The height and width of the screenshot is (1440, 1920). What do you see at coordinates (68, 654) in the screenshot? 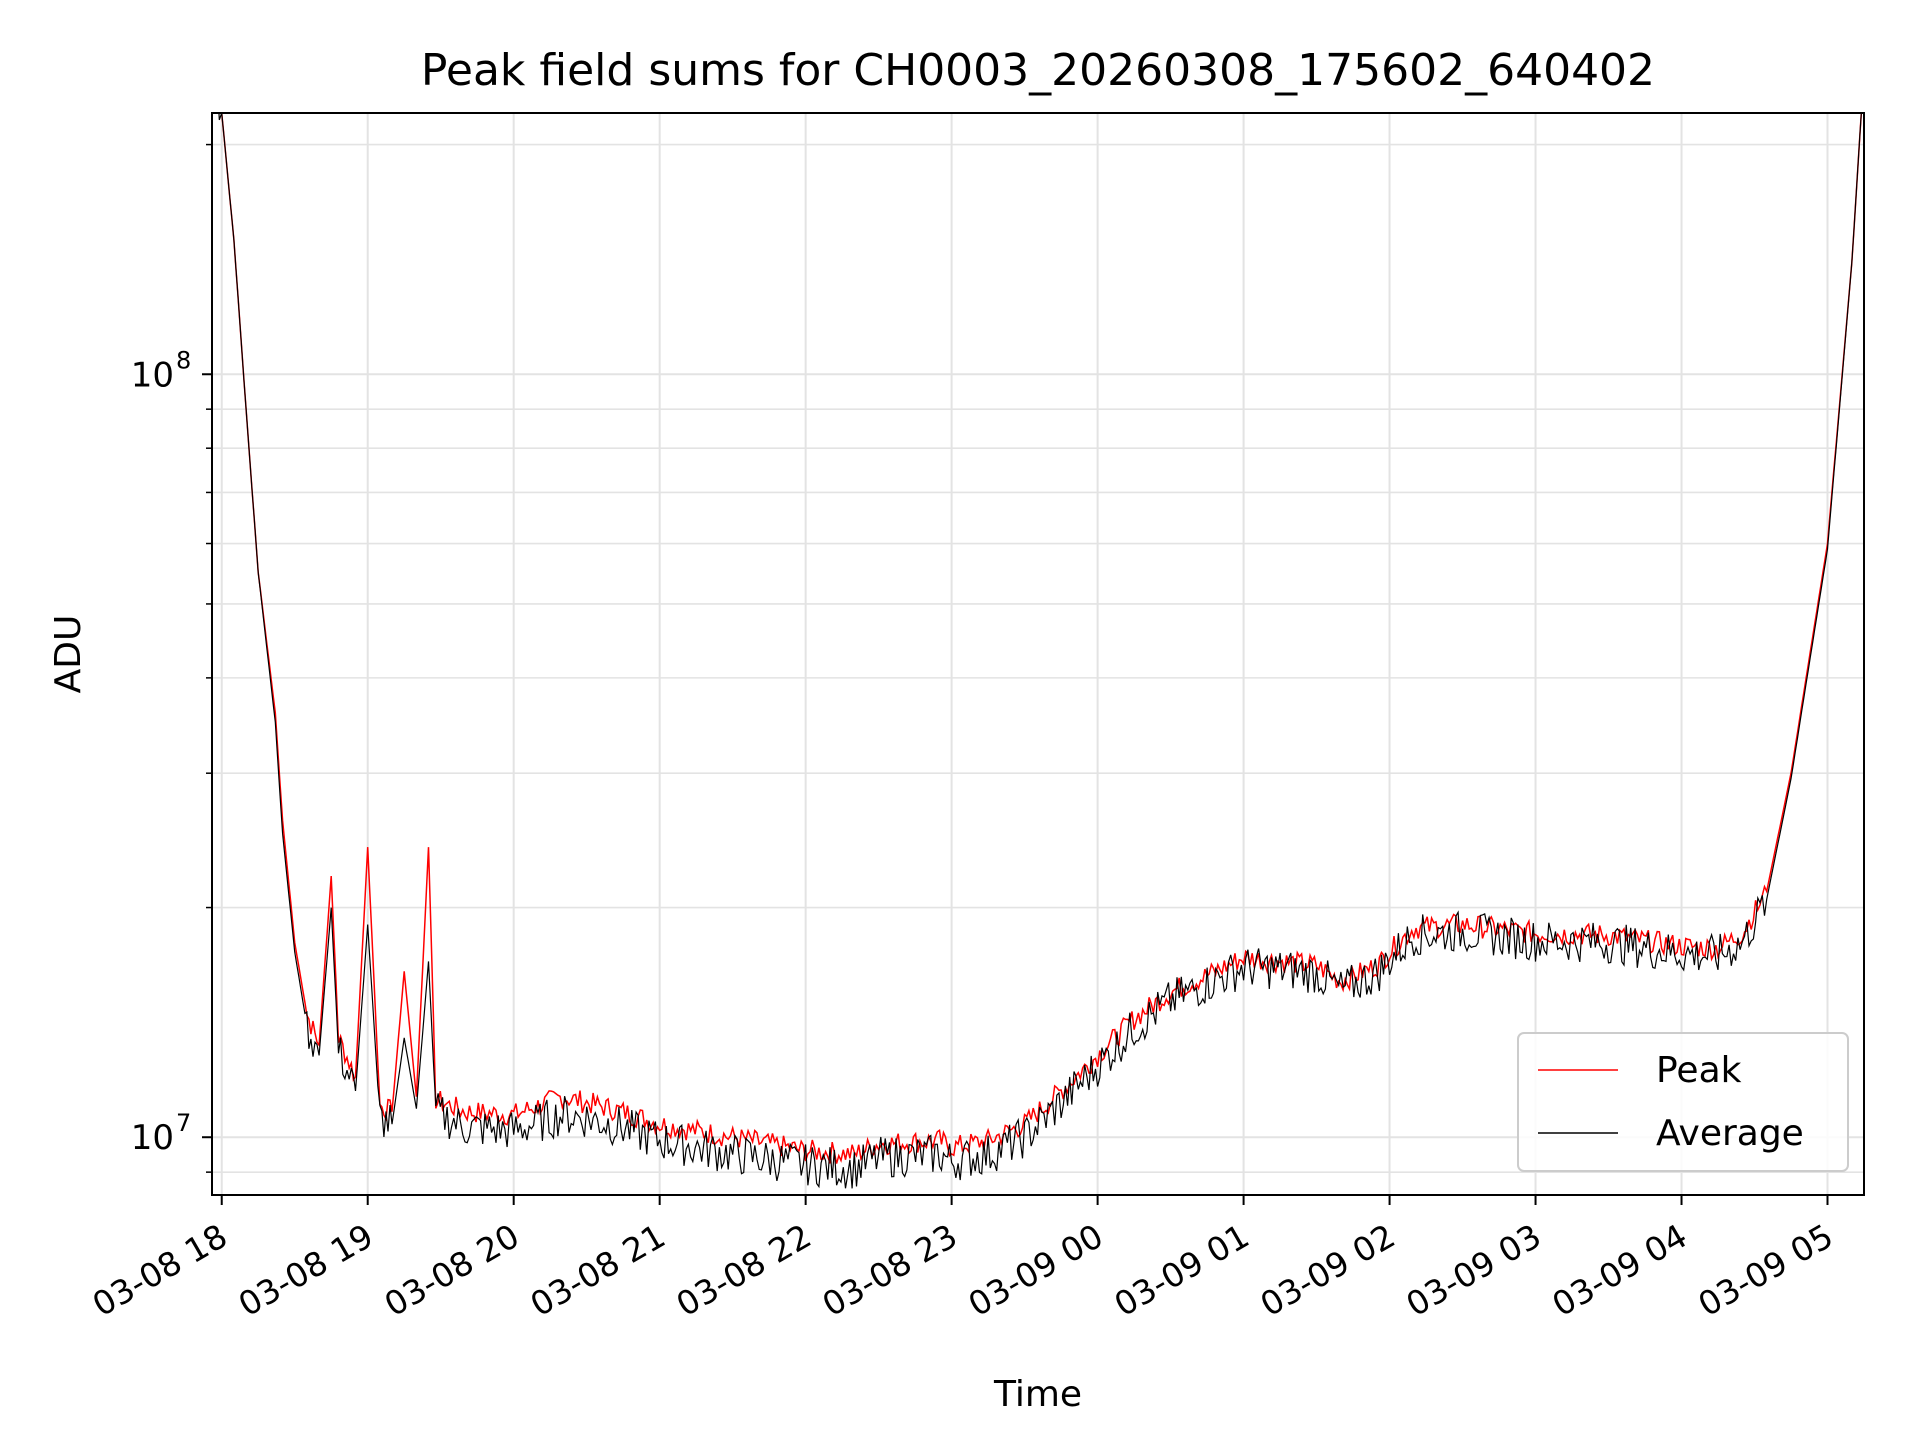
I see `y-axis-label: ADU` at bounding box center [68, 654].